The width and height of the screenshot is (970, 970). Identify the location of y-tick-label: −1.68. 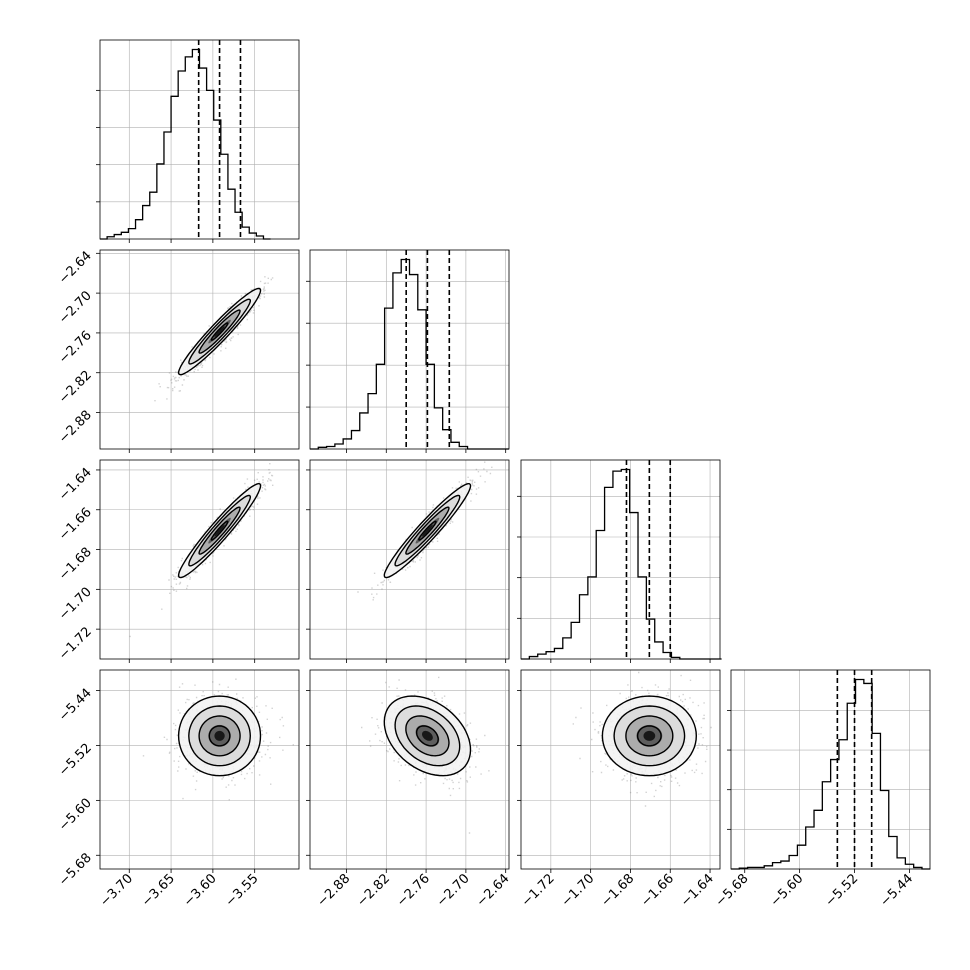
(75, 564).